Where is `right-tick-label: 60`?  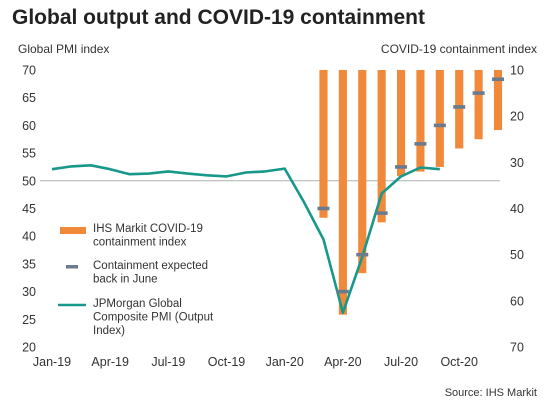 right-tick-label: 60 is located at coordinates (517, 301).